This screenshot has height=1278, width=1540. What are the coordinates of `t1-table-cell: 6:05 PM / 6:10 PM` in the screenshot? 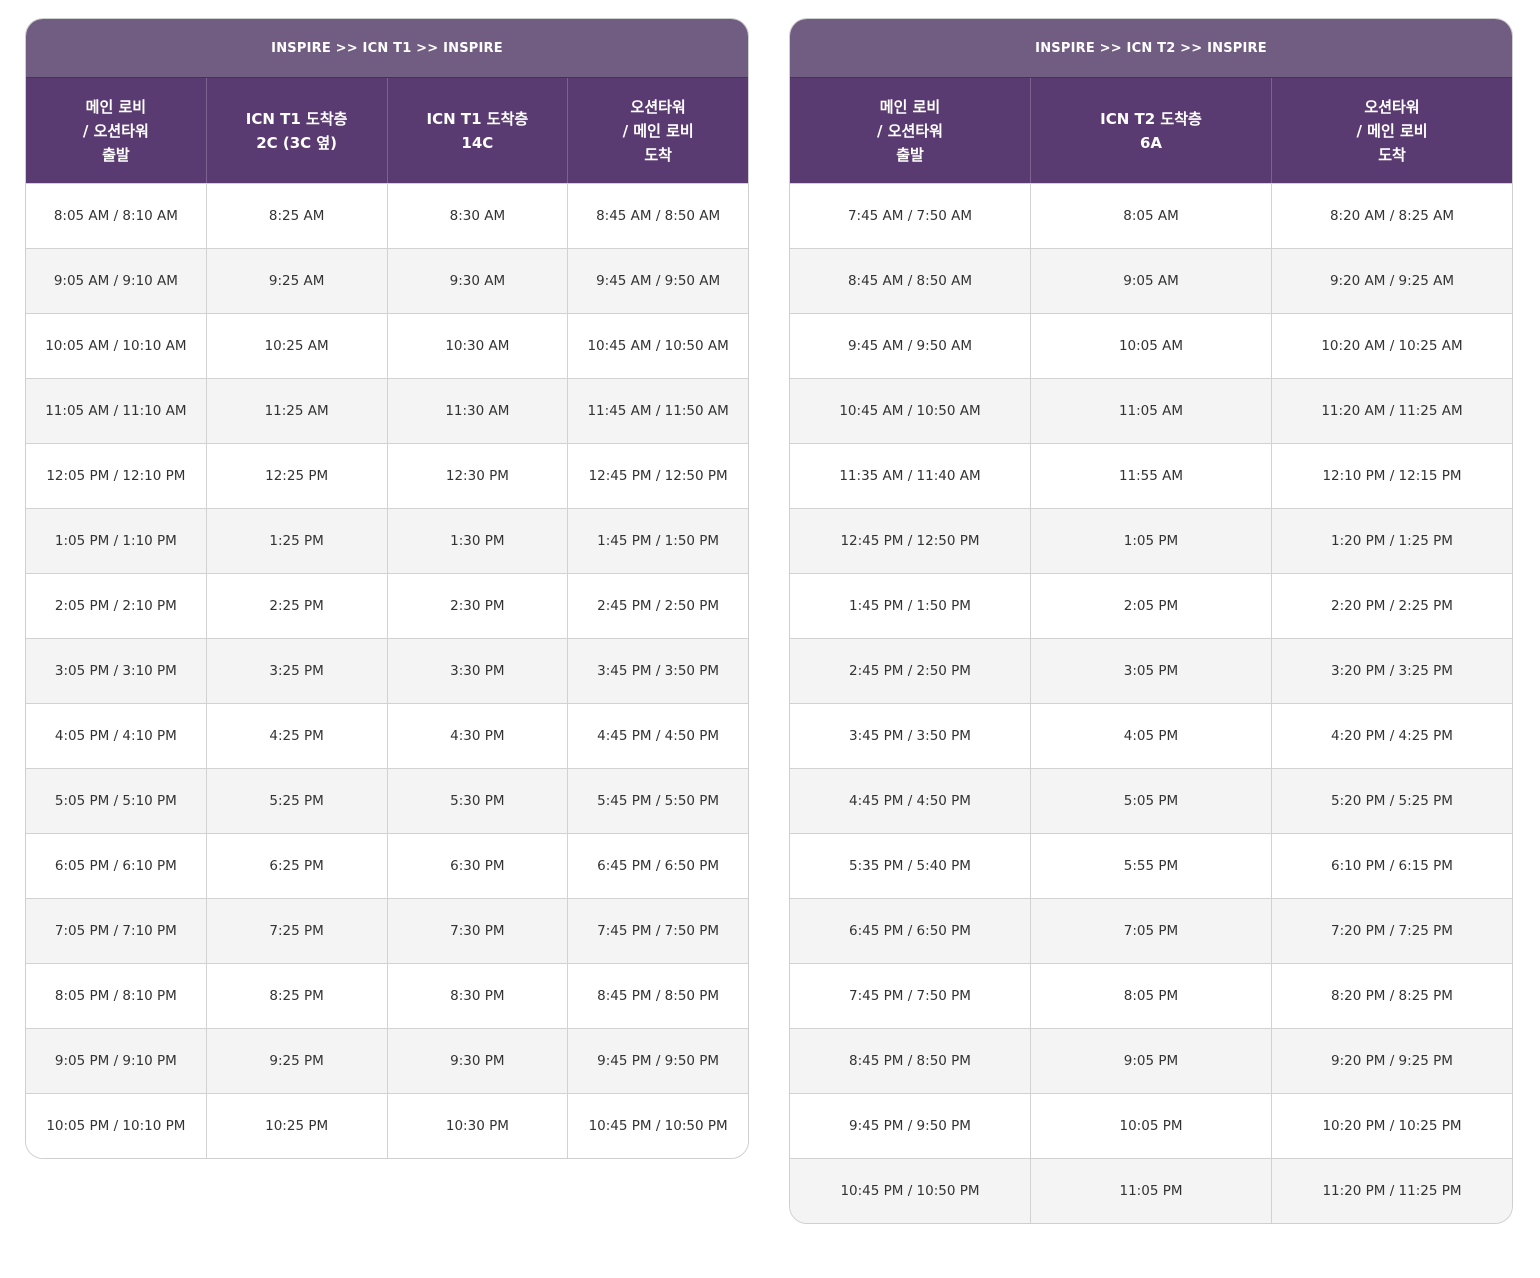 It's located at (115, 866).